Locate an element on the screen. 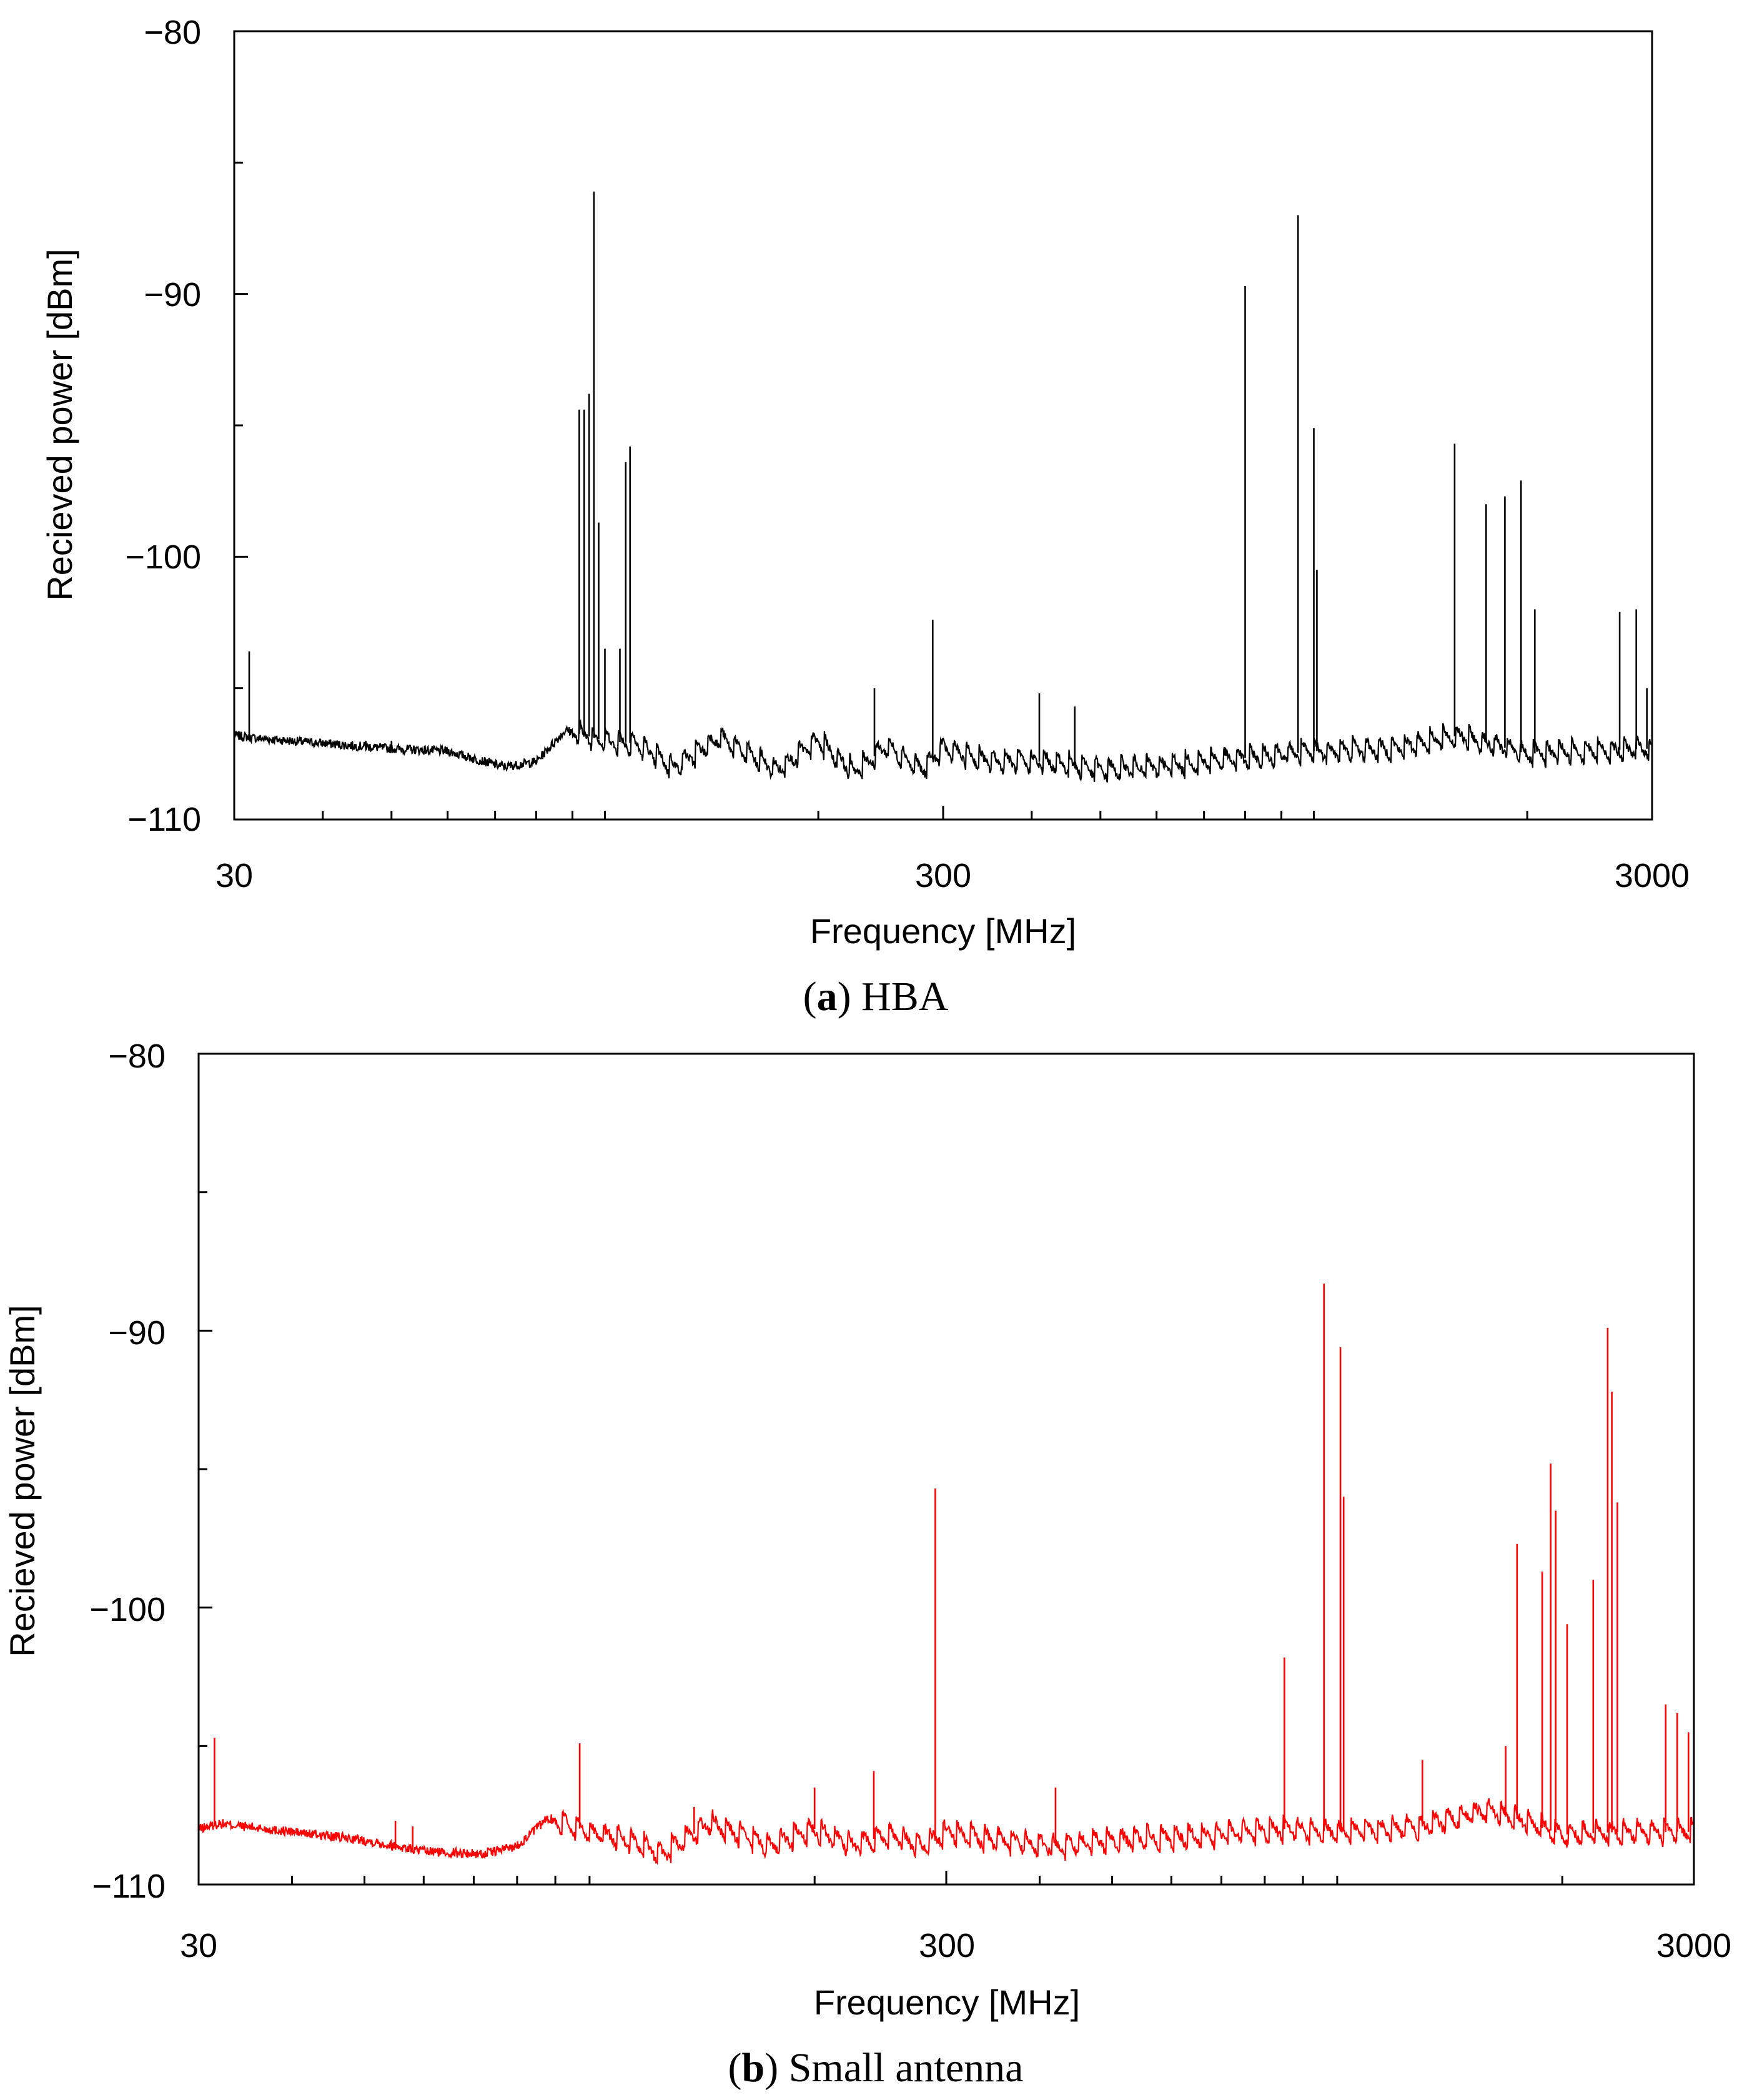 This screenshot has height=2100, width=1752. caption-b: (b) Small antenna is located at coordinates (876, 2068).